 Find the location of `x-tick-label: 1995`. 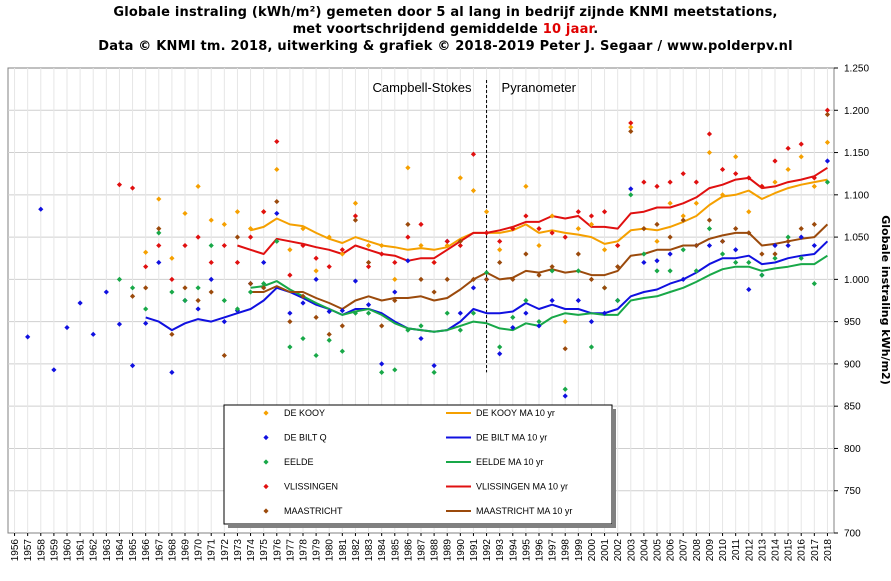

x-tick-label: 1995 is located at coordinates (526, 550).